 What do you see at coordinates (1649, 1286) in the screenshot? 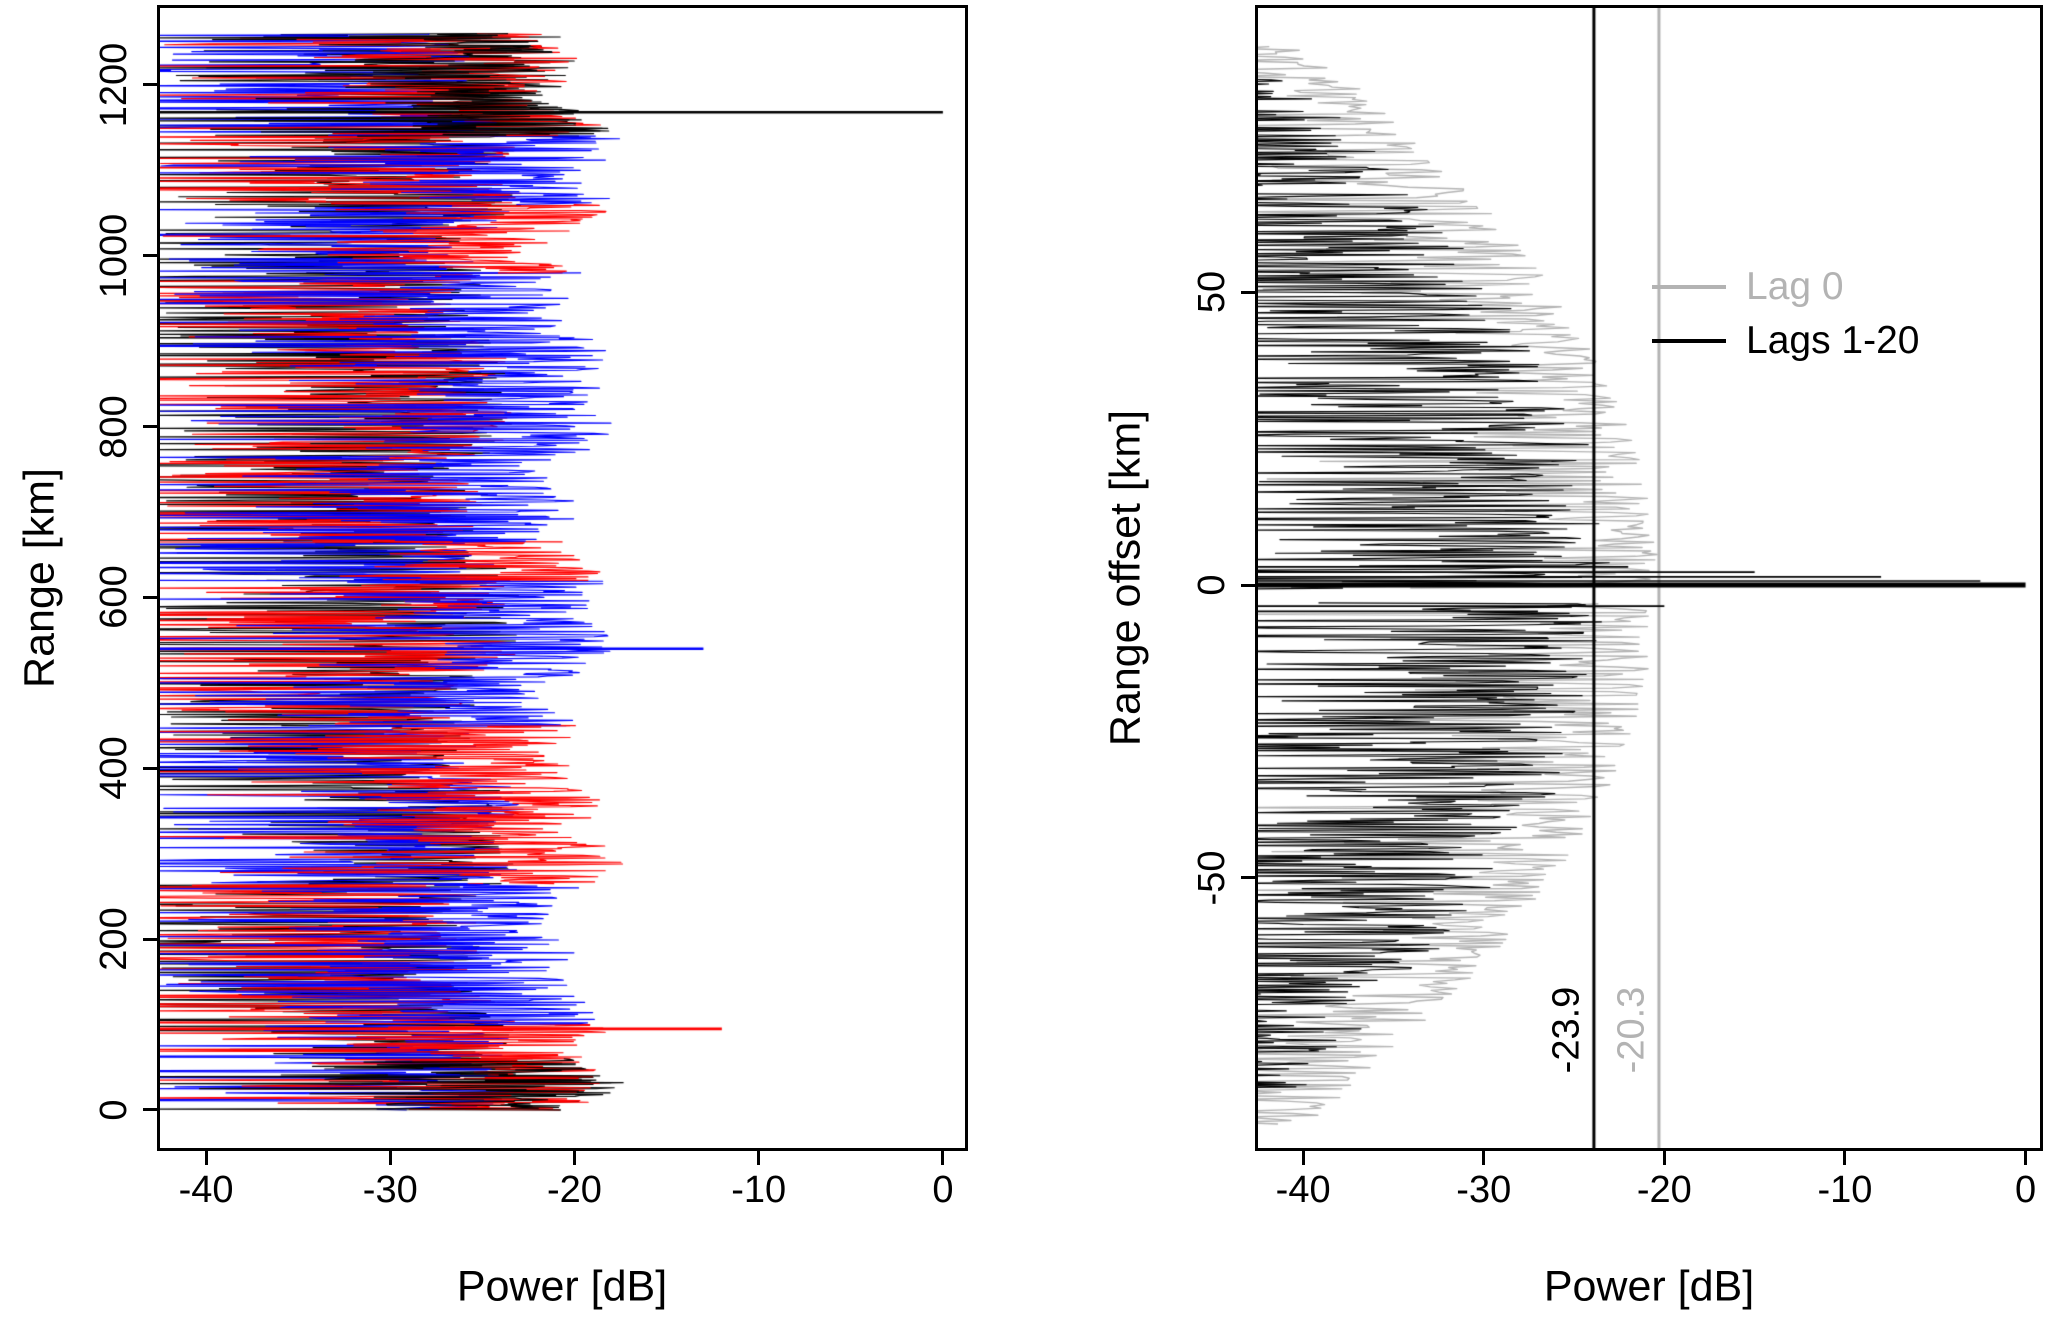
I see `right-xaxis-title: Power [dB]` at bounding box center [1649, 1286].